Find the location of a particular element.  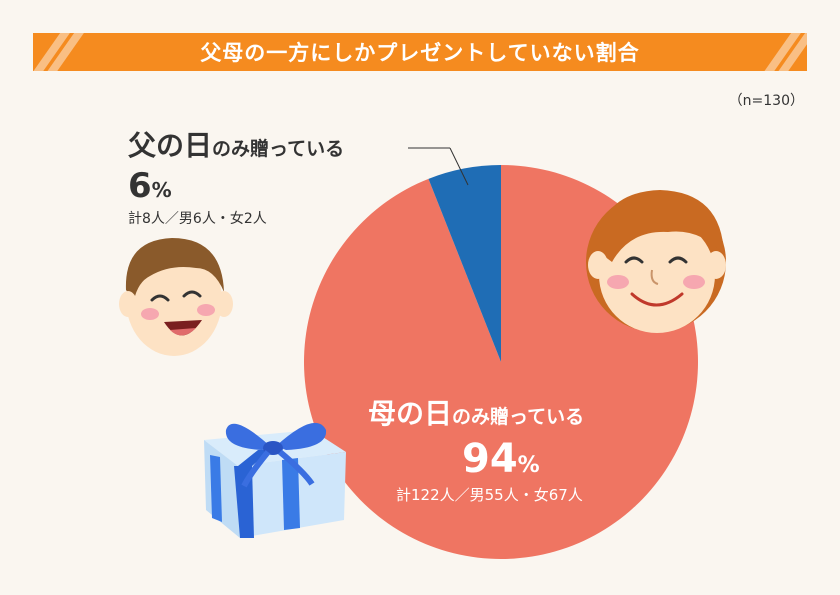

callout-line is located at coordinates (459, 166).